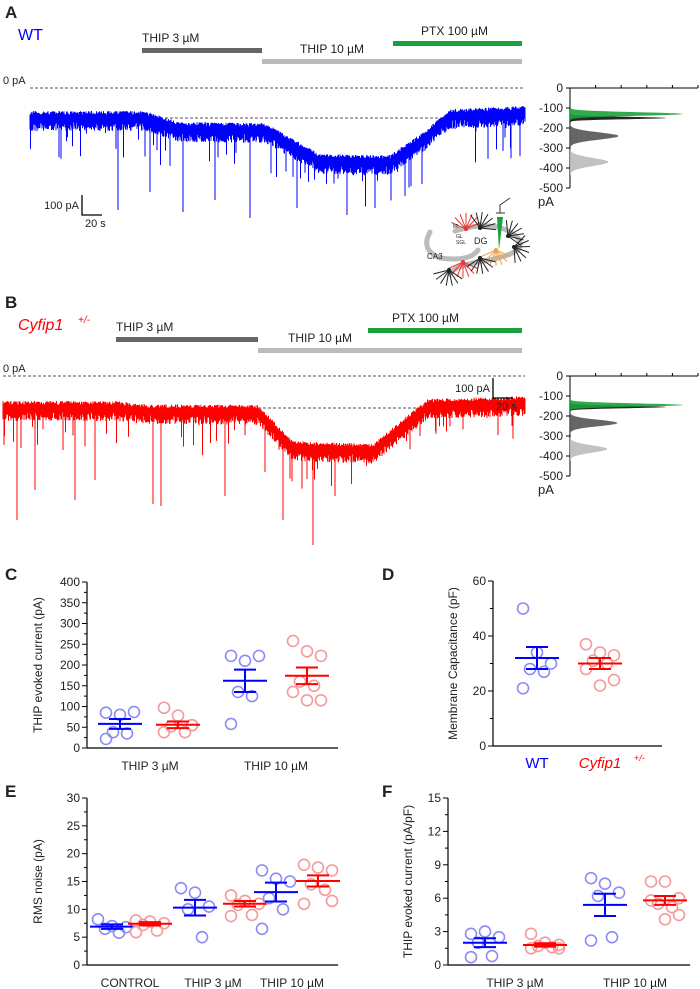  What do you see at coordinates (435, 831) in the screenshot?
I see `y-tick-label: 12` at bounding box center [435, 831].